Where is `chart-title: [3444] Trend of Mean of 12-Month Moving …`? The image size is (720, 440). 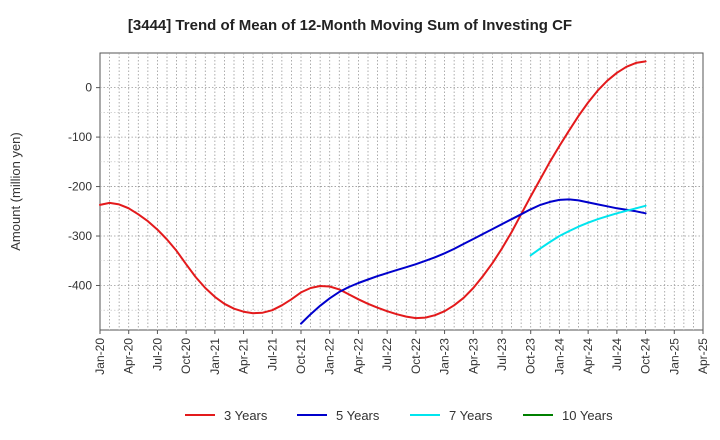 chart-title: [3444] Trend of Mean of 12-Month Moving … is located at coordinates (350, 25).